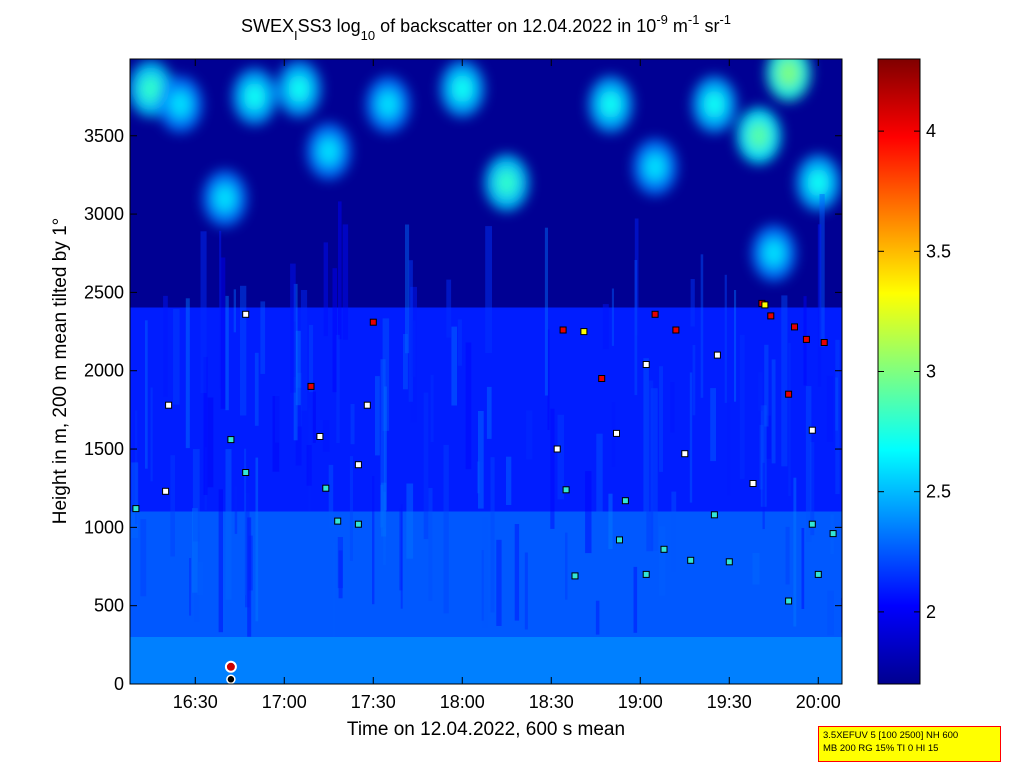 Image resolution: width=1023 pixels, height=767 pixels. I want to click on colorbar-tick-label: 4, so click(931, 131).